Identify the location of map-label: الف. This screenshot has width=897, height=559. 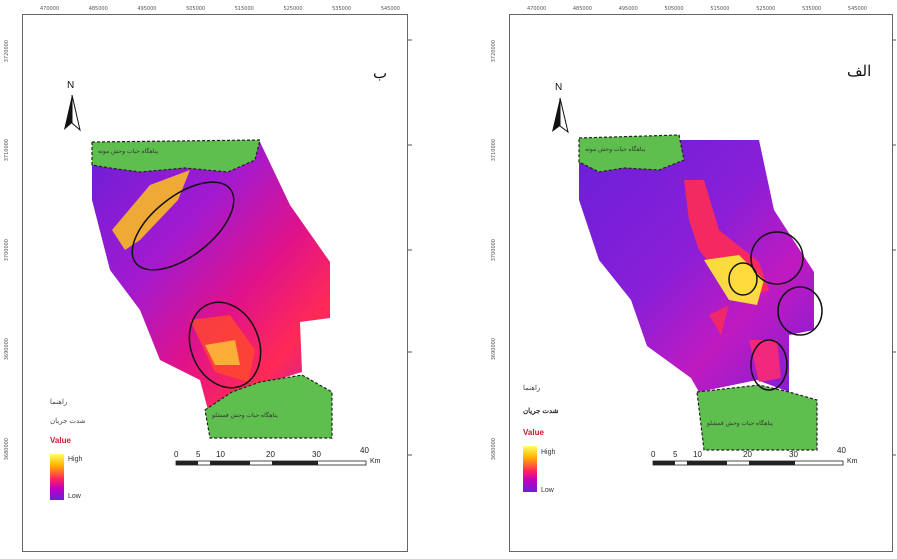
(859, 71).